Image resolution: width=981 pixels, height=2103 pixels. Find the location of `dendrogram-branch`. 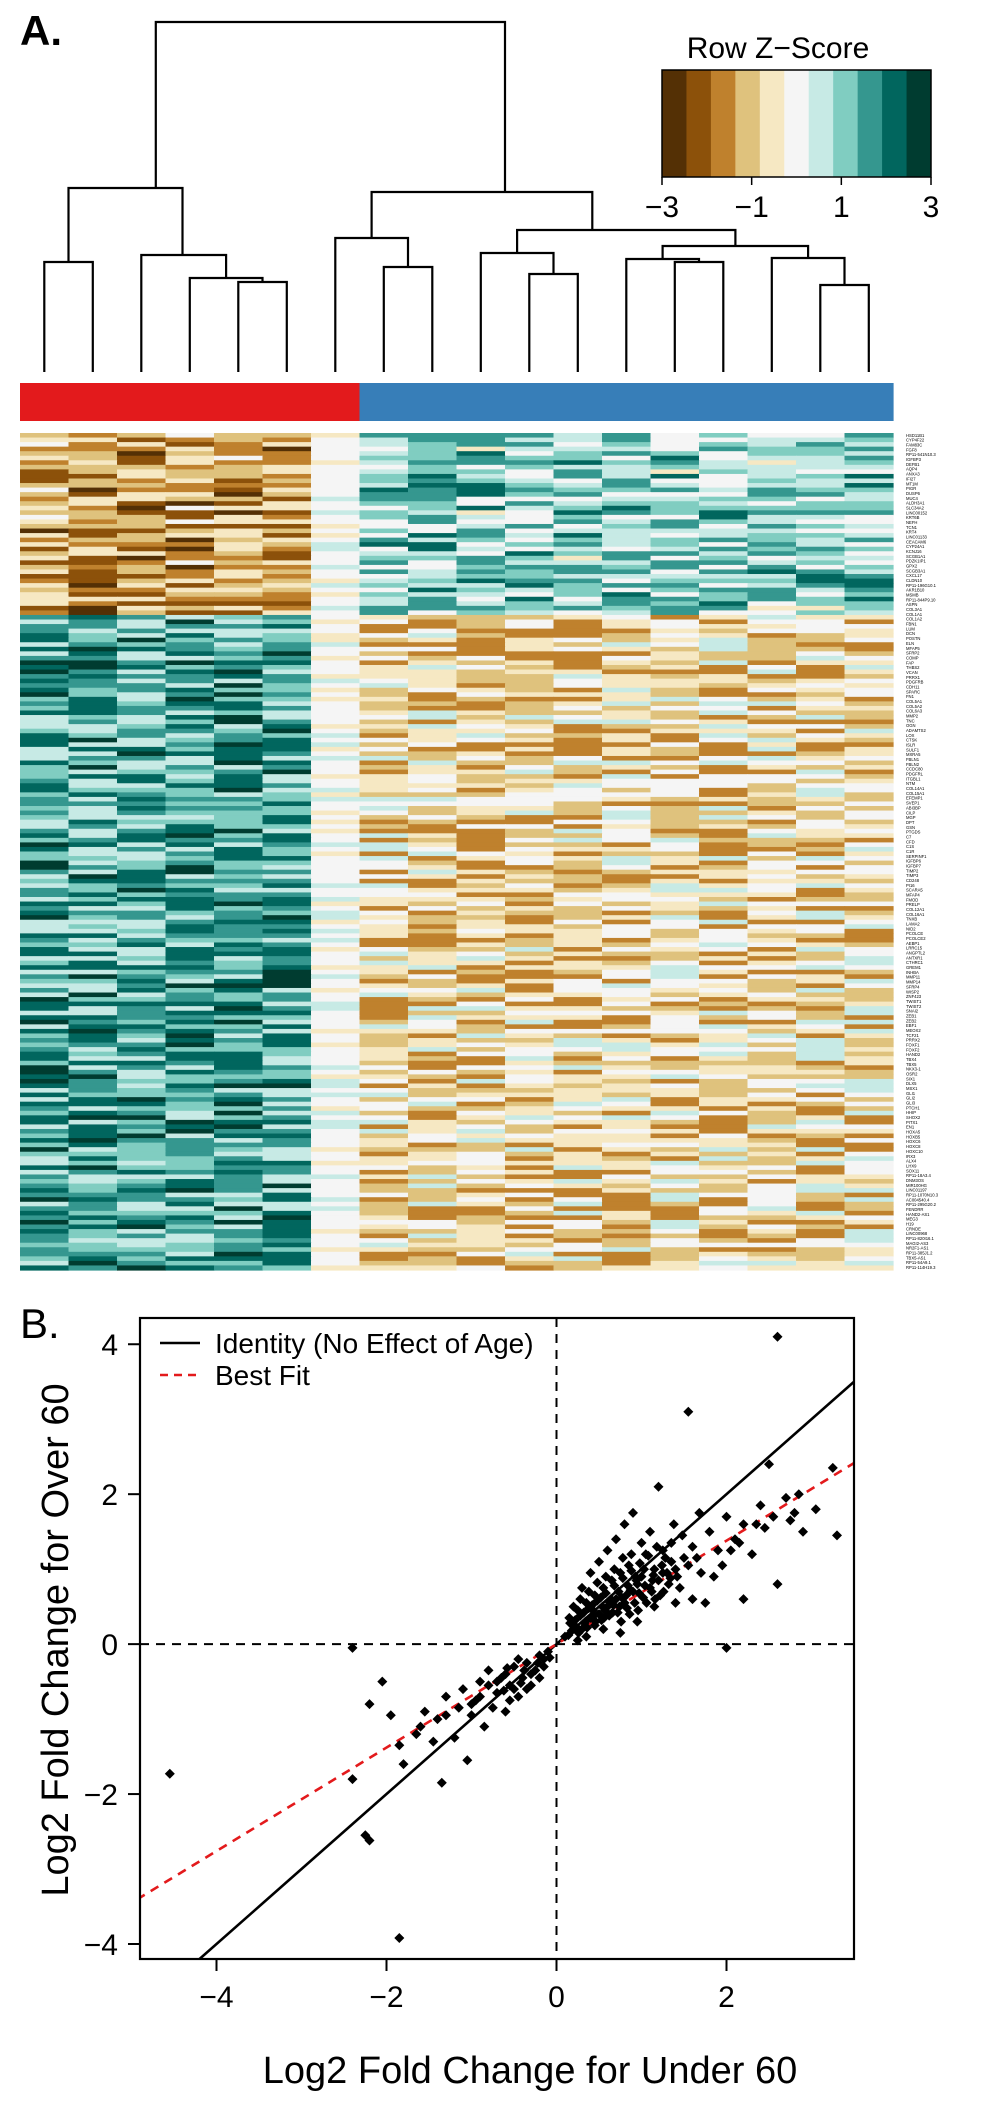

dendrogram-branch is located at coordinates (517, 311).